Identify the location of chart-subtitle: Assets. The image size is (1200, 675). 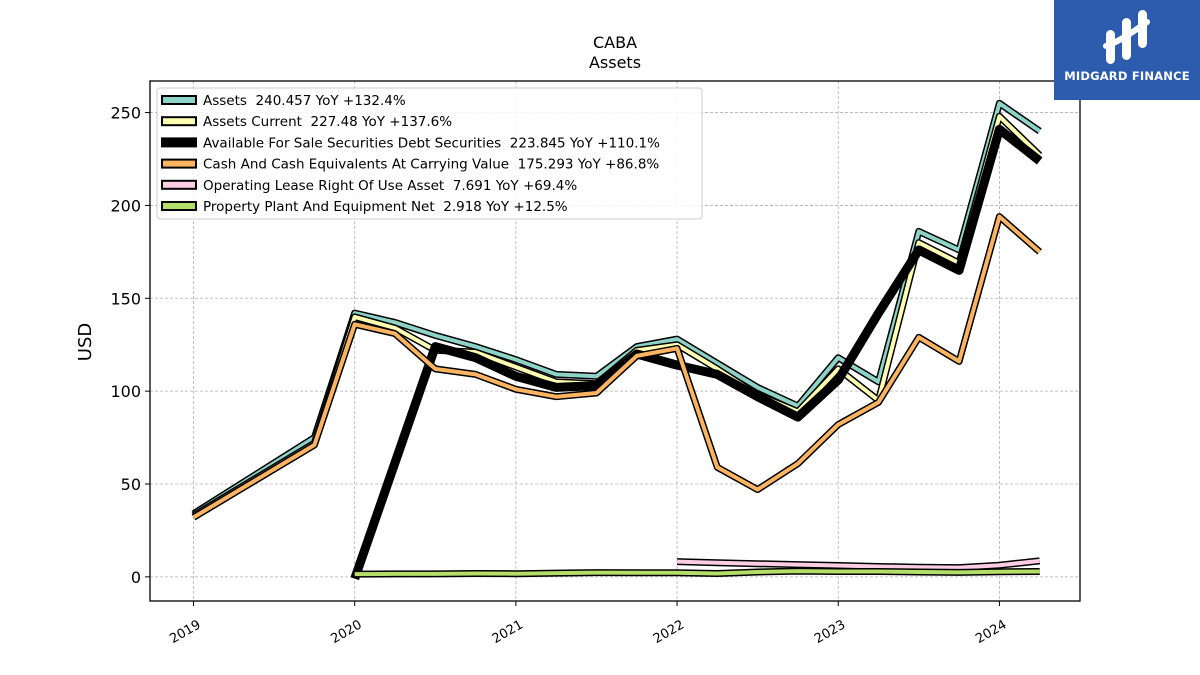
(615, 62).